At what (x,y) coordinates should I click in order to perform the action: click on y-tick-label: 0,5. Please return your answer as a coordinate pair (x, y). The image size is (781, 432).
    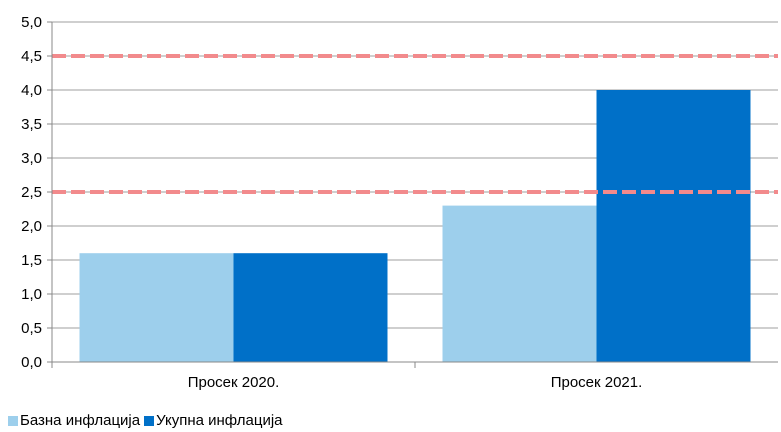
    Looking at the image, I should click on (31, 328).